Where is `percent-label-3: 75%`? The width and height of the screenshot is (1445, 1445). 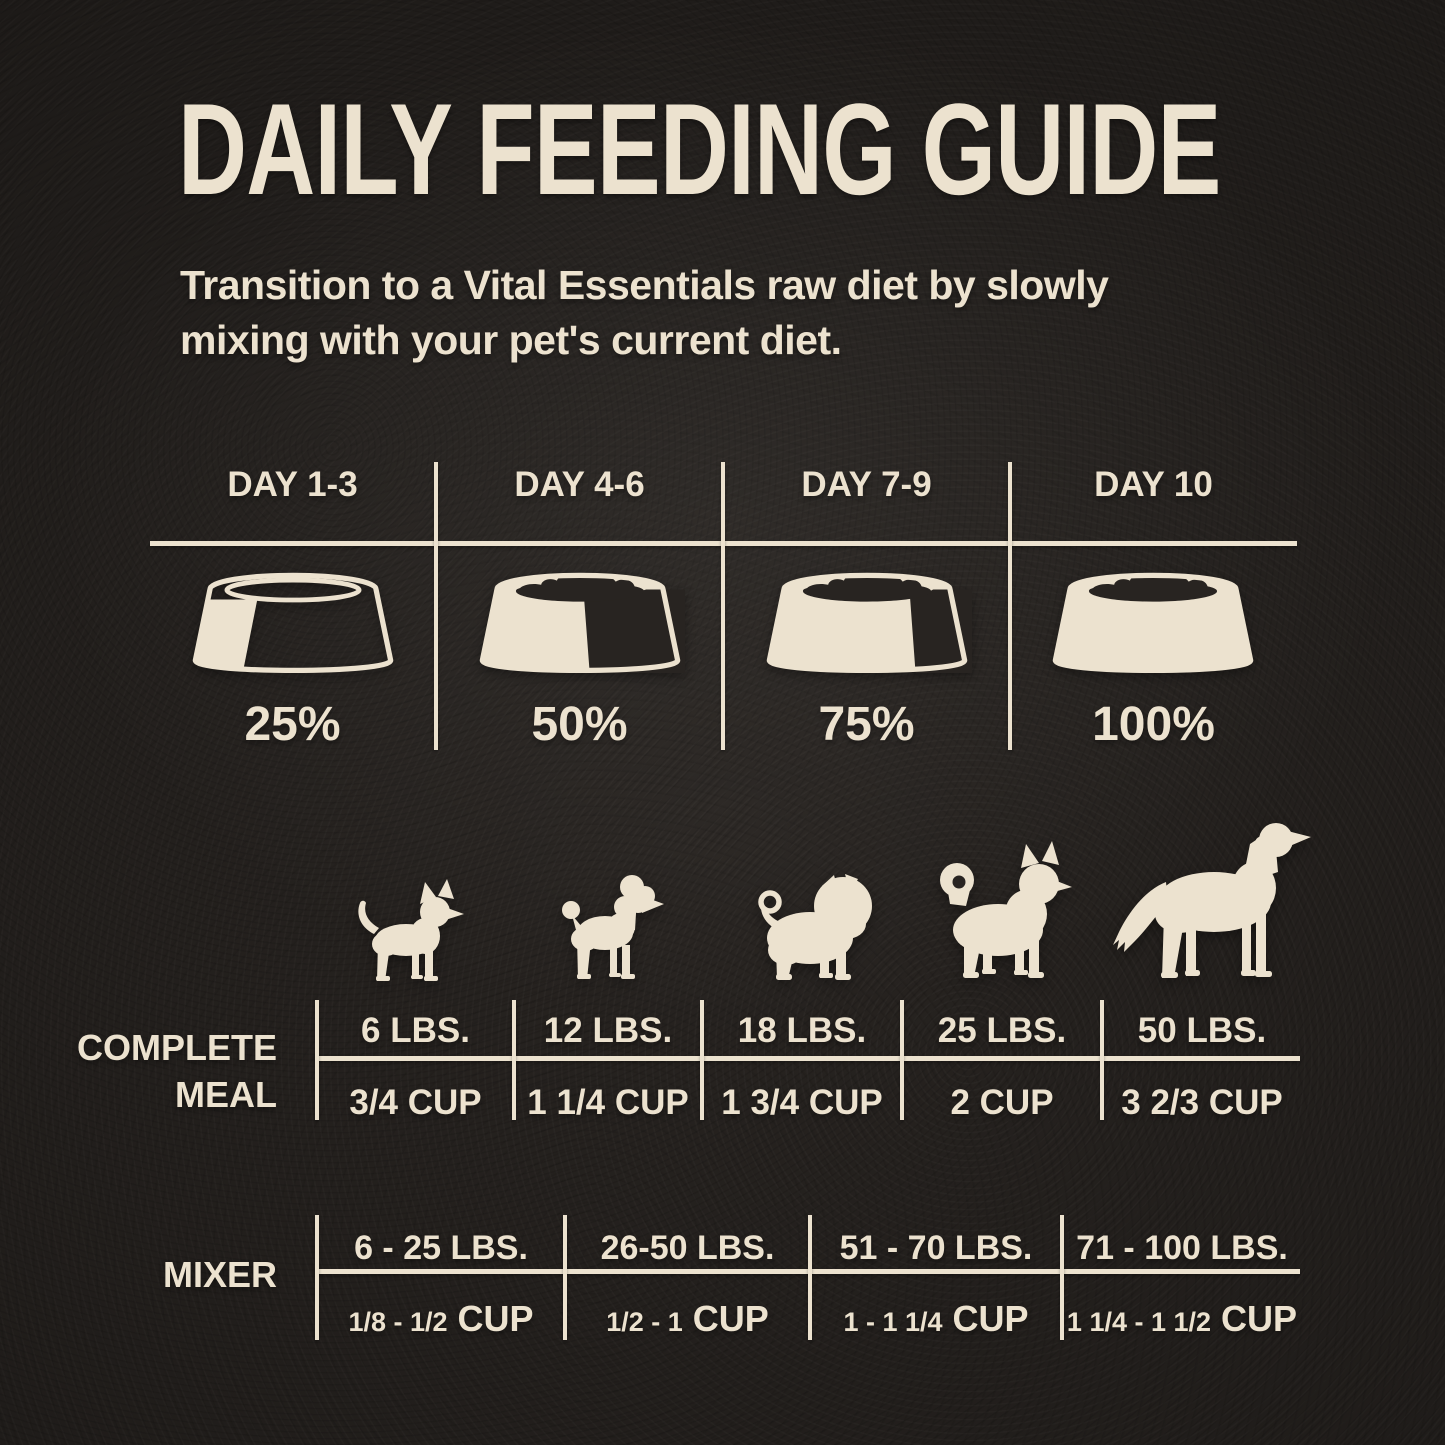 percent-label-3: 75% is located at coordinates (866, 724).